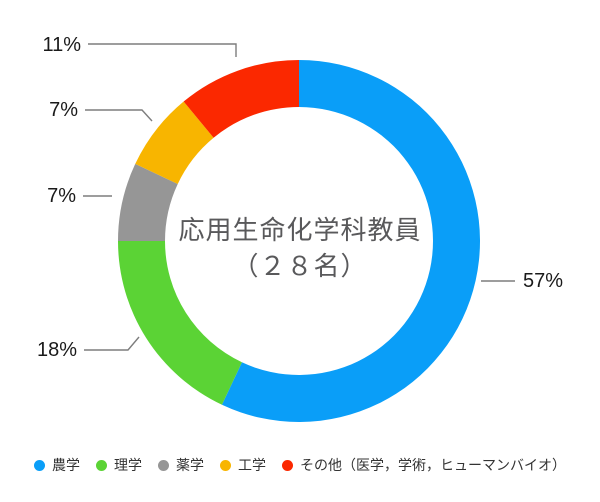 This screenshot has width=600, height=502. Describe the element at coordinates (300, 230) in the screenshot. I see `chart-center-title-line1: 応用生命化学科教員` at that location.